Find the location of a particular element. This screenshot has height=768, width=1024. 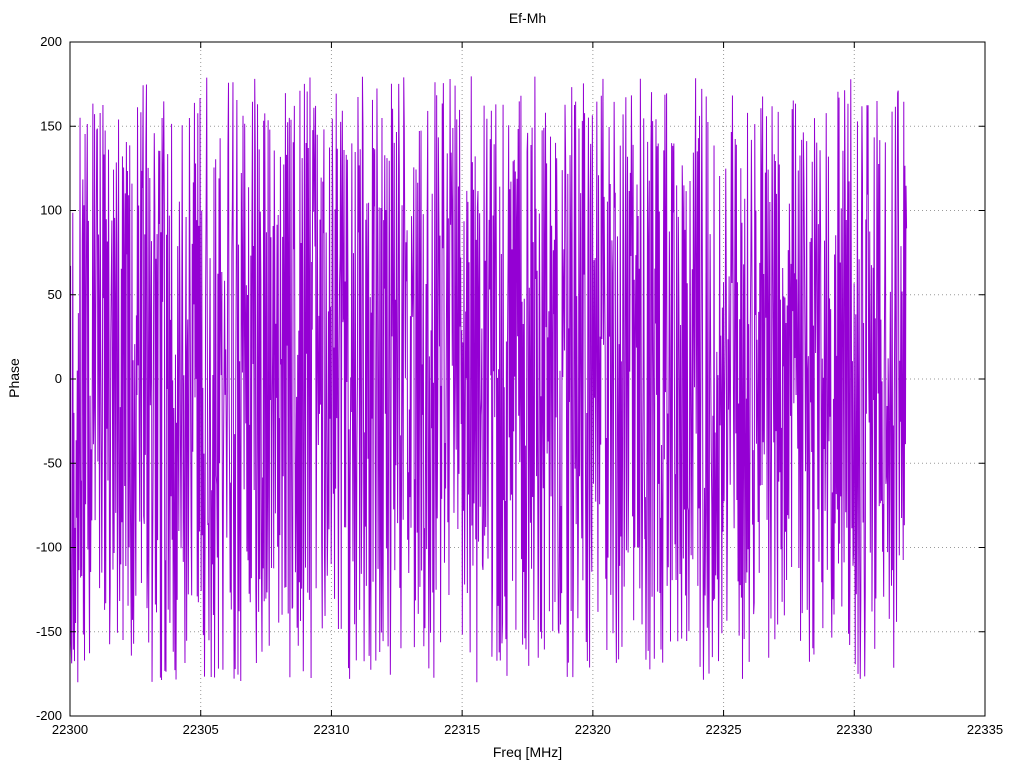

y-tick-label: -100 is located at coordinates (49, 547).